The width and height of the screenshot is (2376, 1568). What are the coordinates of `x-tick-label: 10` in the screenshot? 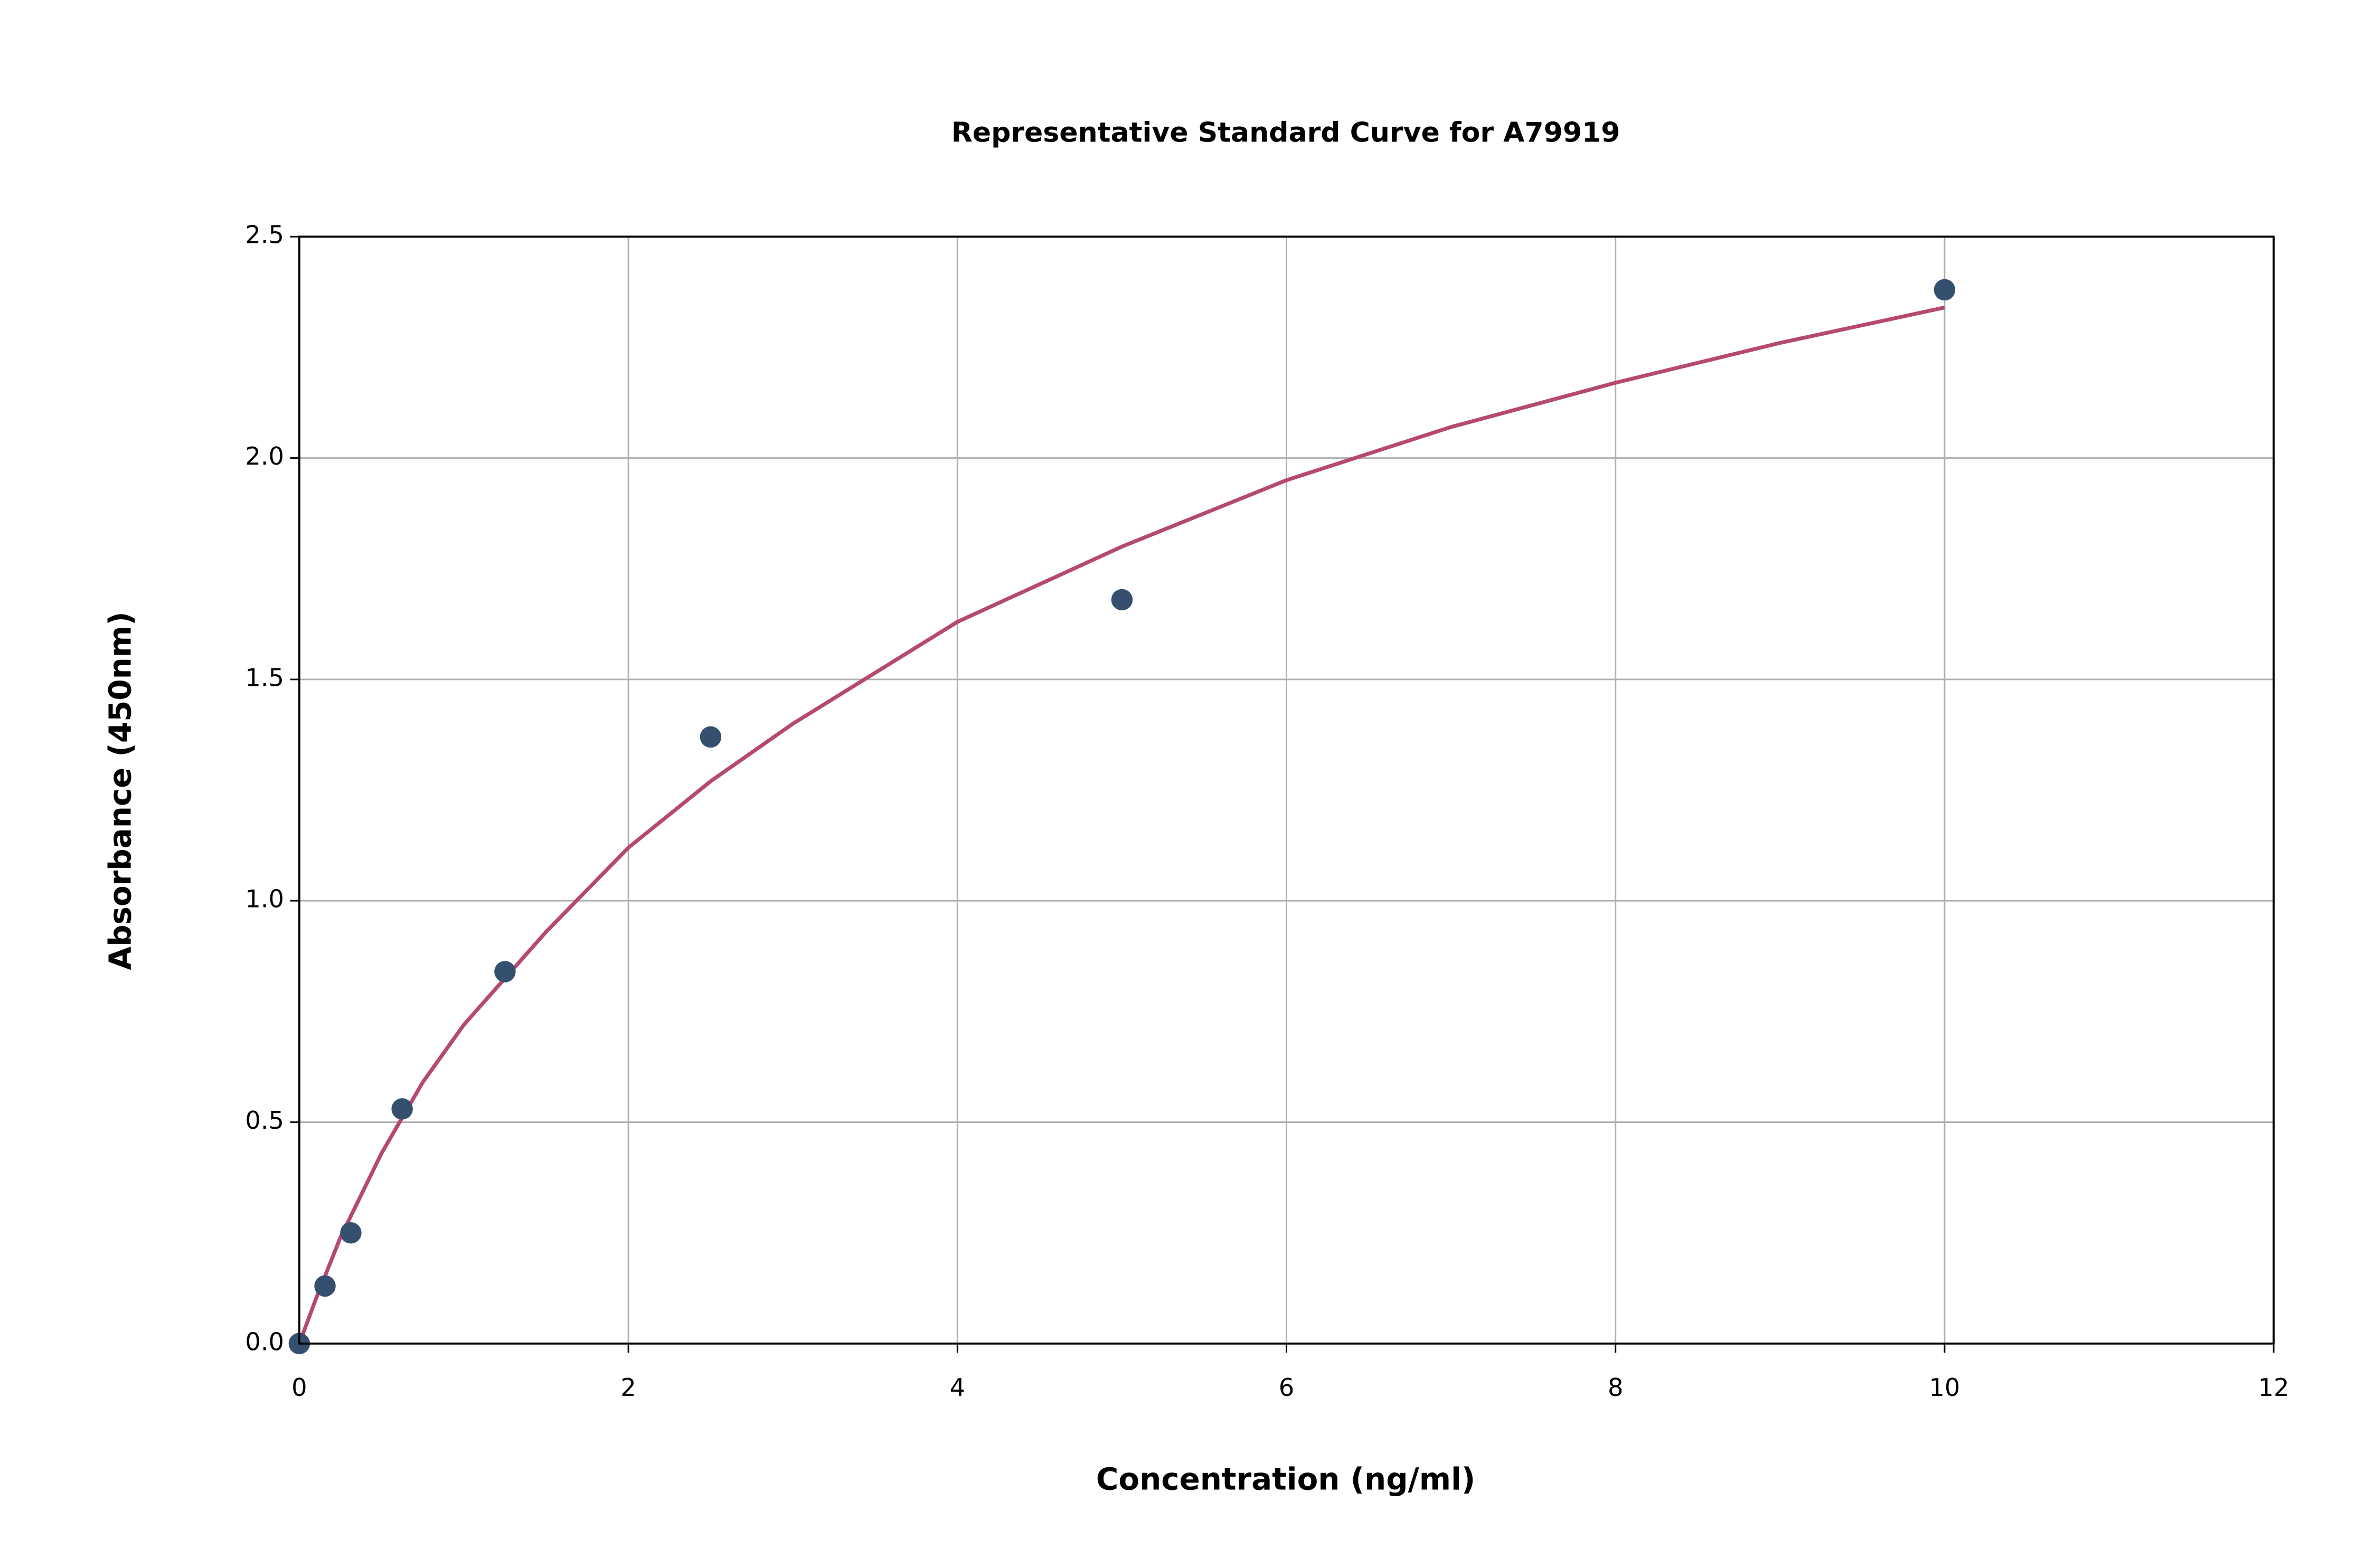 It's located at (1944, 1387).